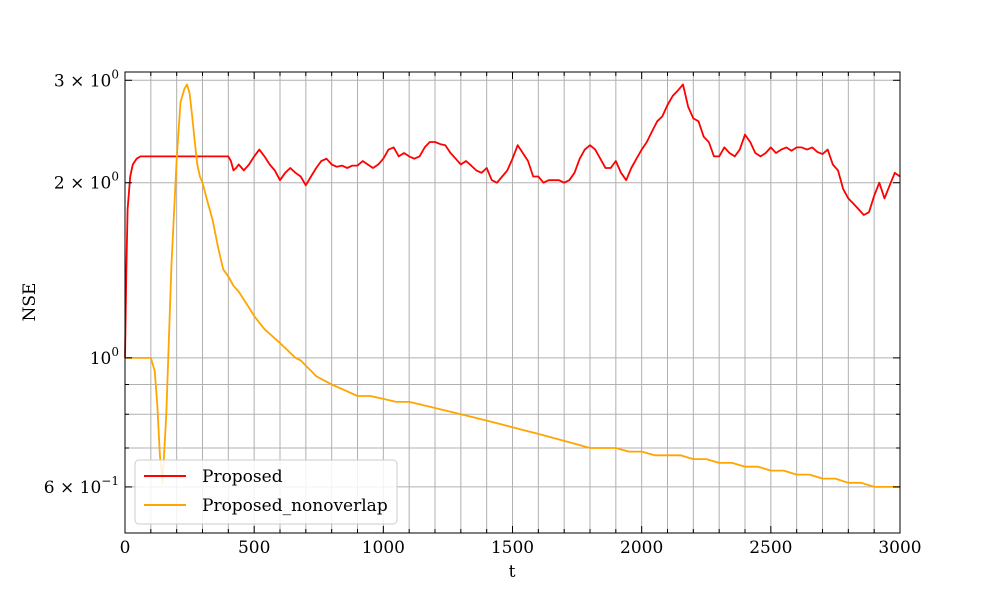 This screenshot has height=600, width=1000. What do you see at coordinates (104, 357) in the screenshot?
I see `y-tick-label: 100` at bounding box center [104, 357].